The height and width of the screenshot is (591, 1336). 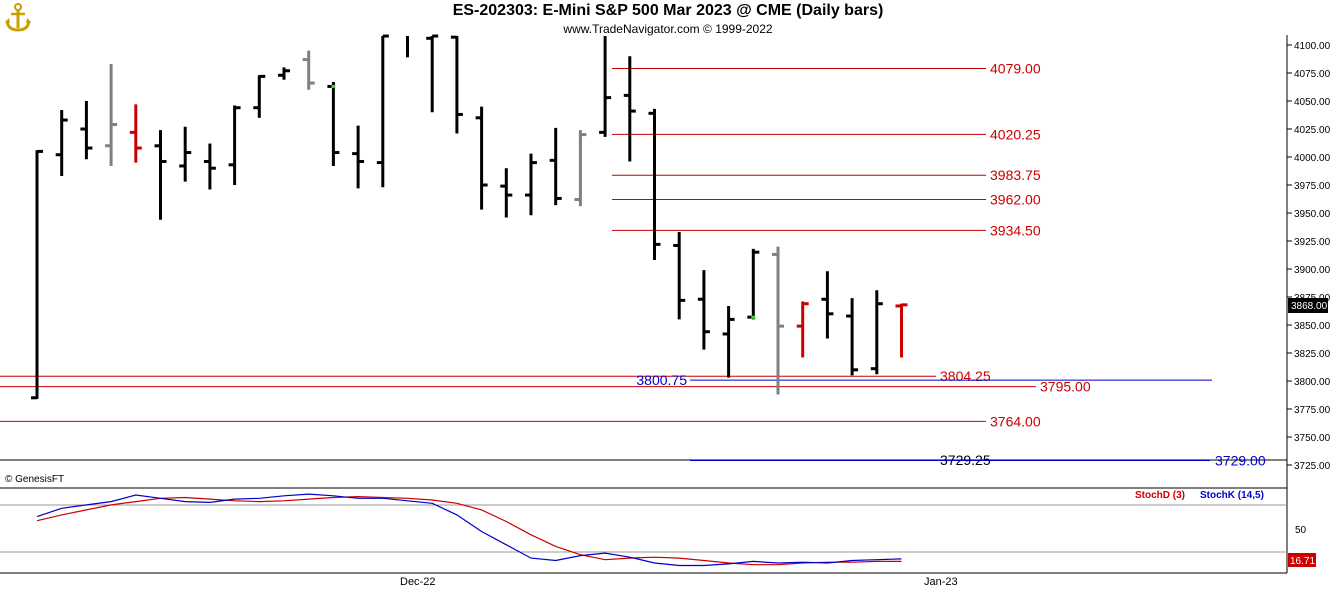 I want to click on level-label: 3800.75, so click(x=661, y=380).